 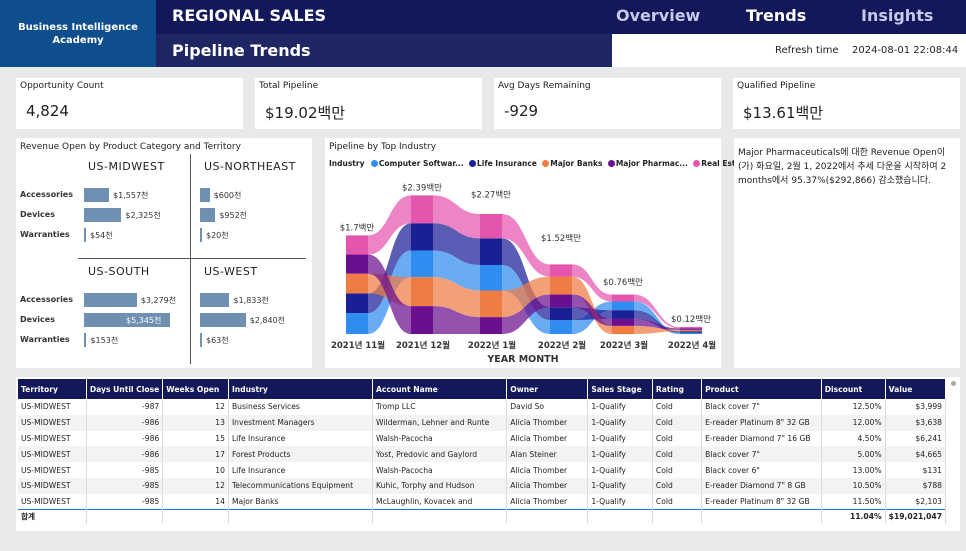 I want to click on chart-title: Pipeline by Top Industry, so click(x=383, y=147).